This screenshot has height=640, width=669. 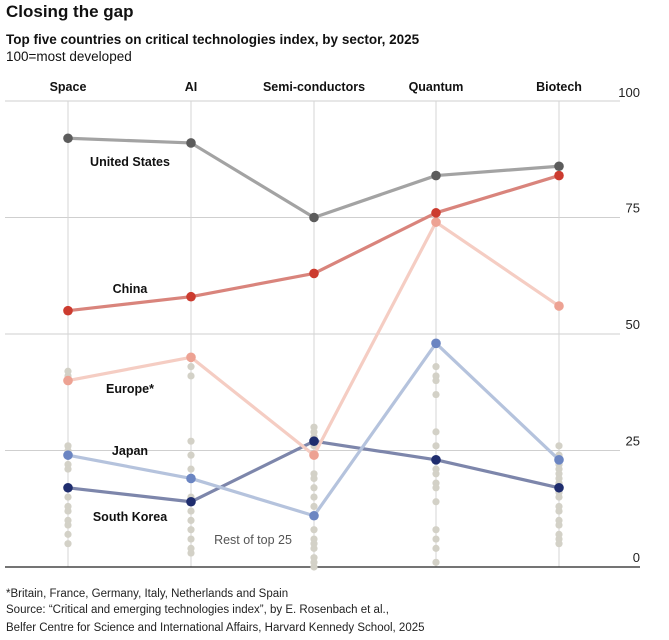 What do you see at coordinates (68, 87) in the screenshot?
I see `category-label: Space` at bounding box center [68, 87].